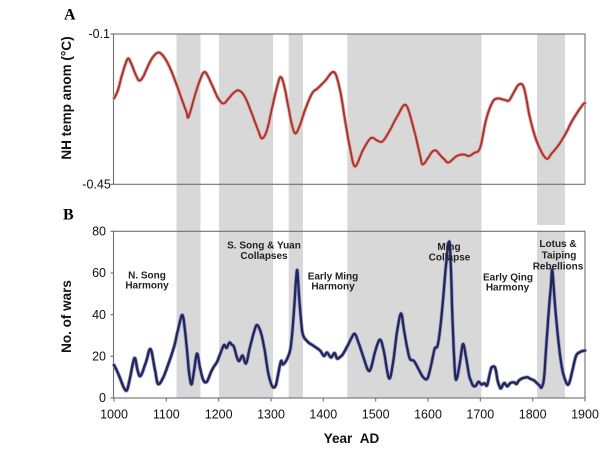  Describe the element at coordinates (480, 415) in the screenshot. I see `svg-text: 1700` at that location.